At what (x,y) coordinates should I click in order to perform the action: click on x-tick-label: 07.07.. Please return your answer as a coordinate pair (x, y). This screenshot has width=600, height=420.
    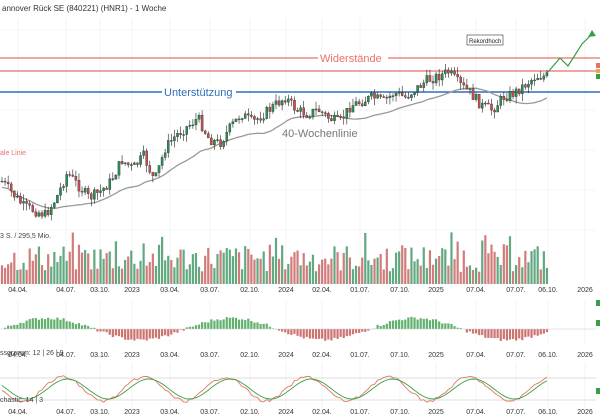
    Looking at the image, I should click on (516, 290).